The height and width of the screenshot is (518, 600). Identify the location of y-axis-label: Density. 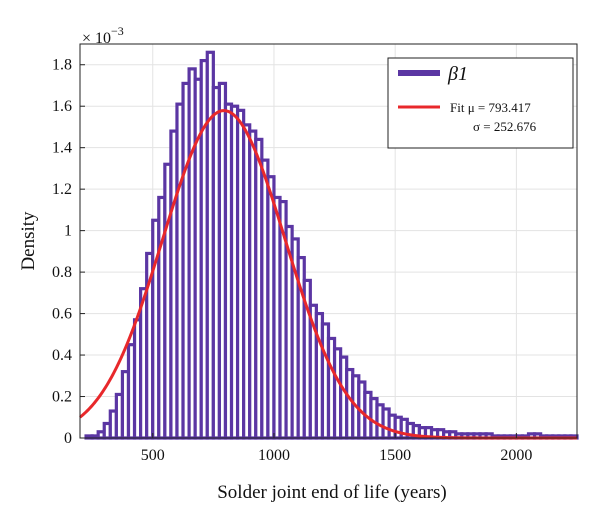
(28, 241).